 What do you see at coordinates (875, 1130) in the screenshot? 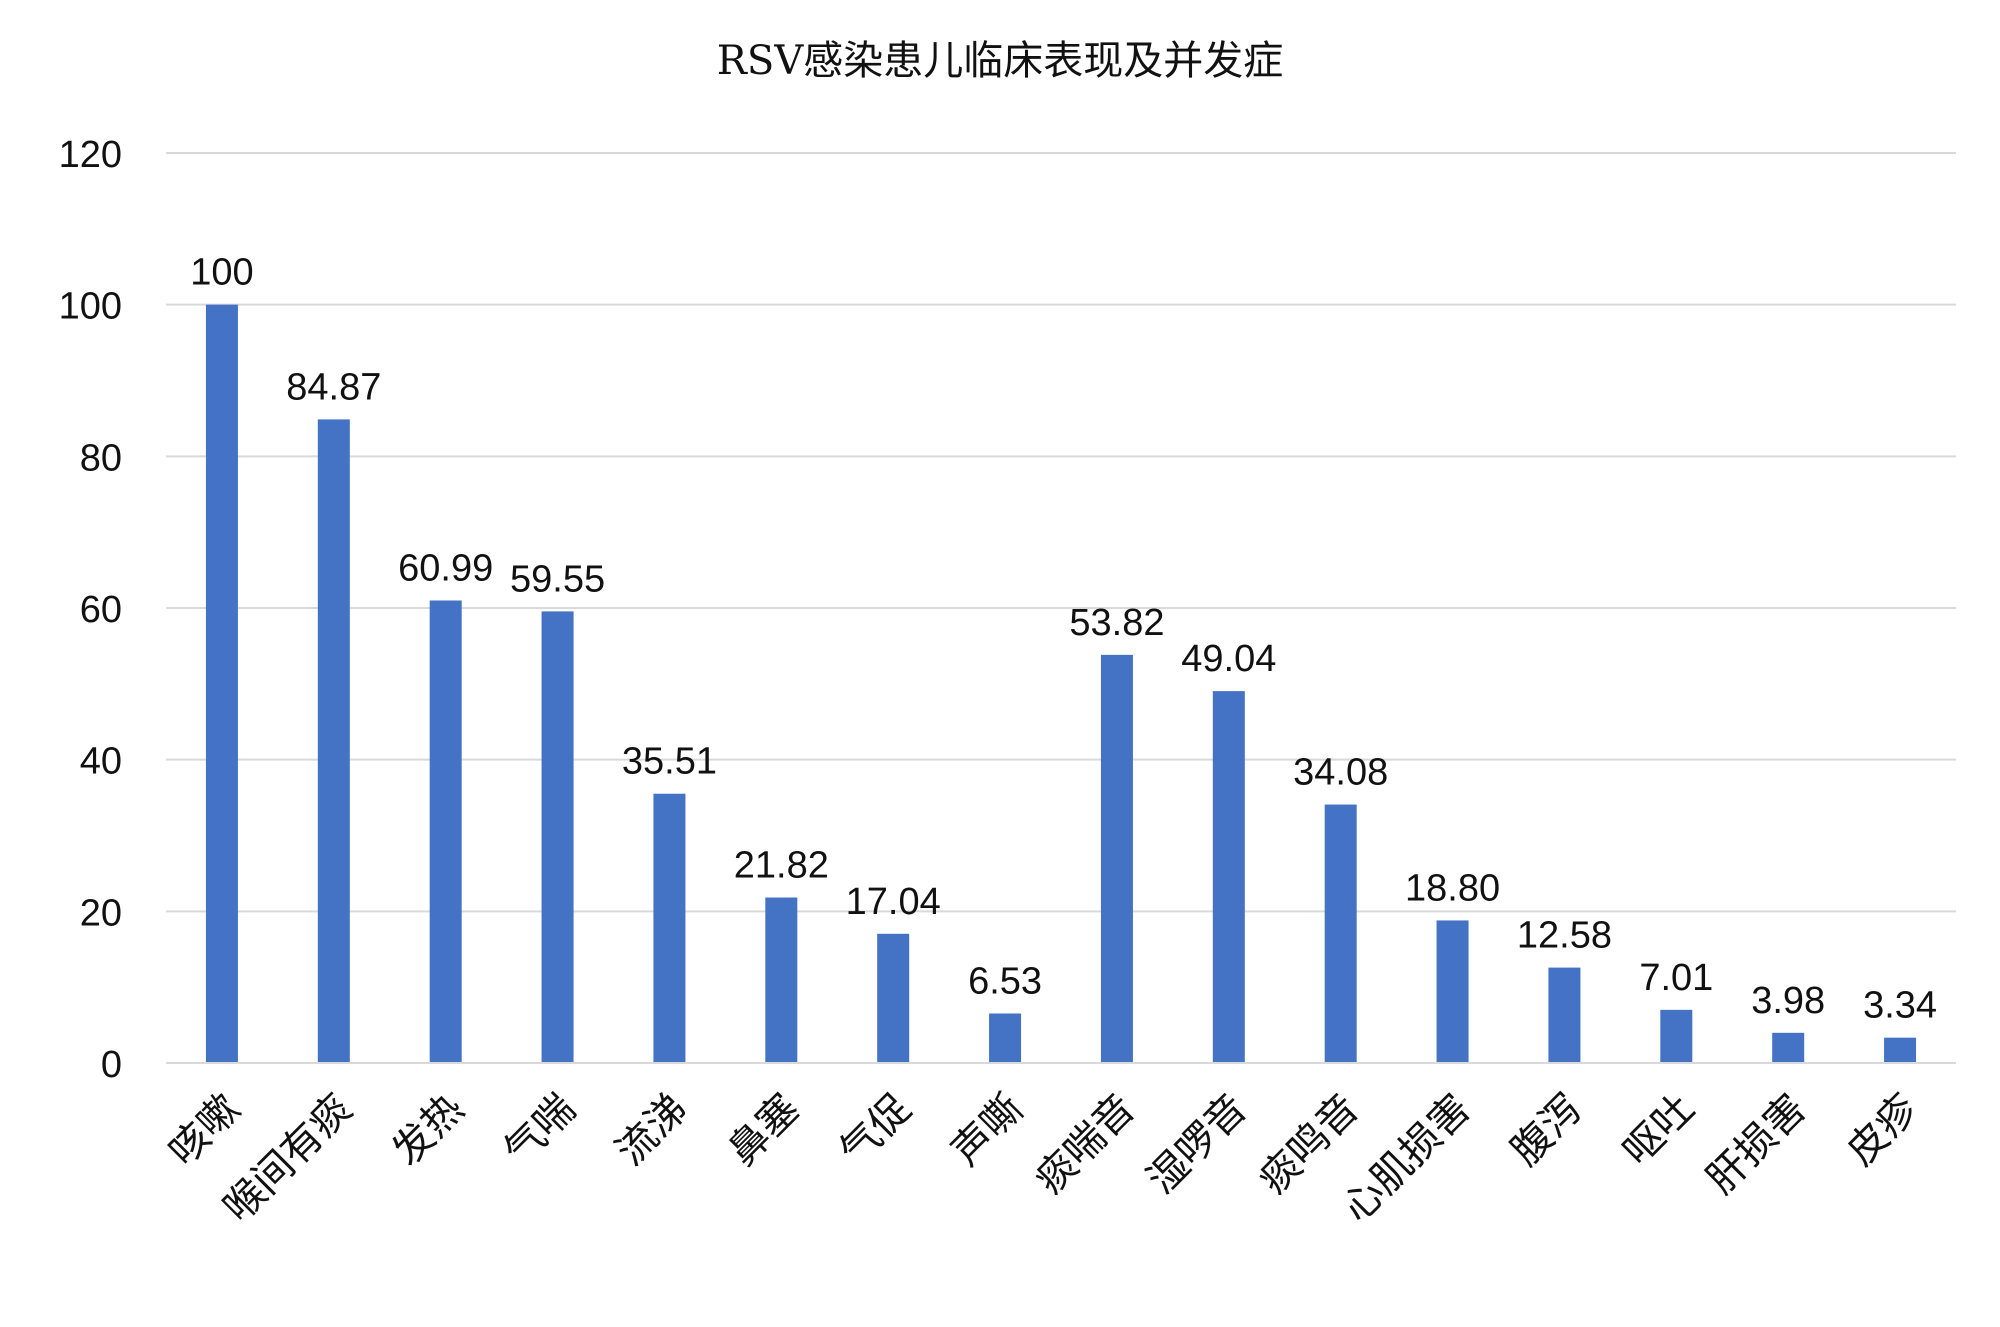
I see `x-tick-label: 气促` at bounding box center [875, 1130].